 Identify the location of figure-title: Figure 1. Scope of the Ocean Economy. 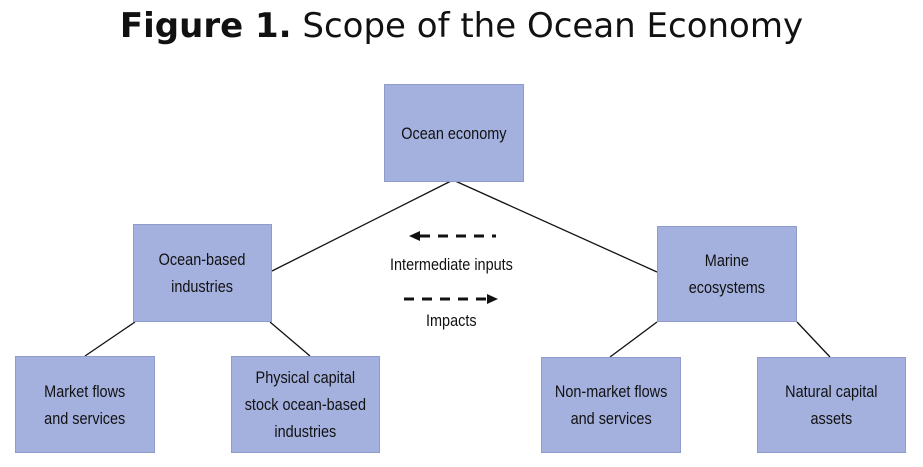
(461, 26).